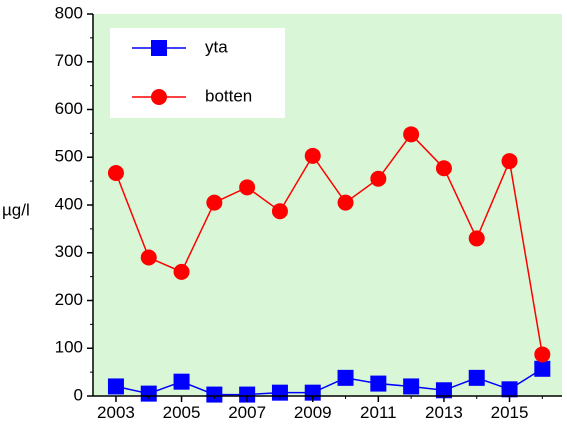 The image size is (567, 438). Describe the element at coordinates (247, 412) in the screenshot. I see `x-tick-label: 2007` at that location.